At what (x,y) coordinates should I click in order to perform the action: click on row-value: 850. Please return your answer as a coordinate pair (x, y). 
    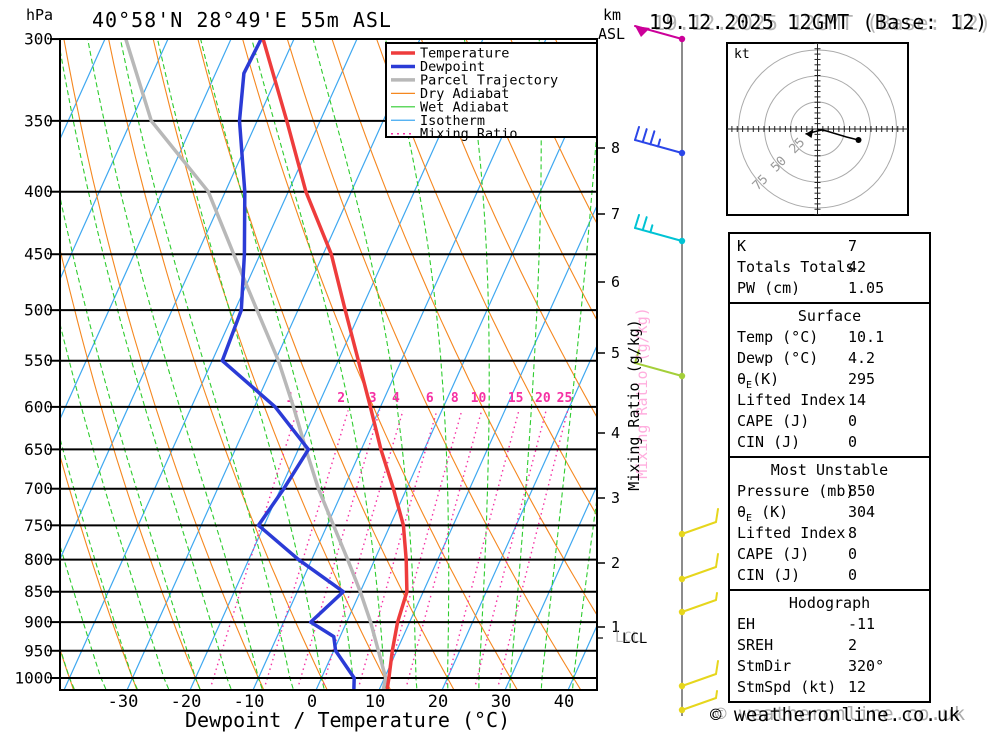
    Looking at the image, I should click on (862, 491).